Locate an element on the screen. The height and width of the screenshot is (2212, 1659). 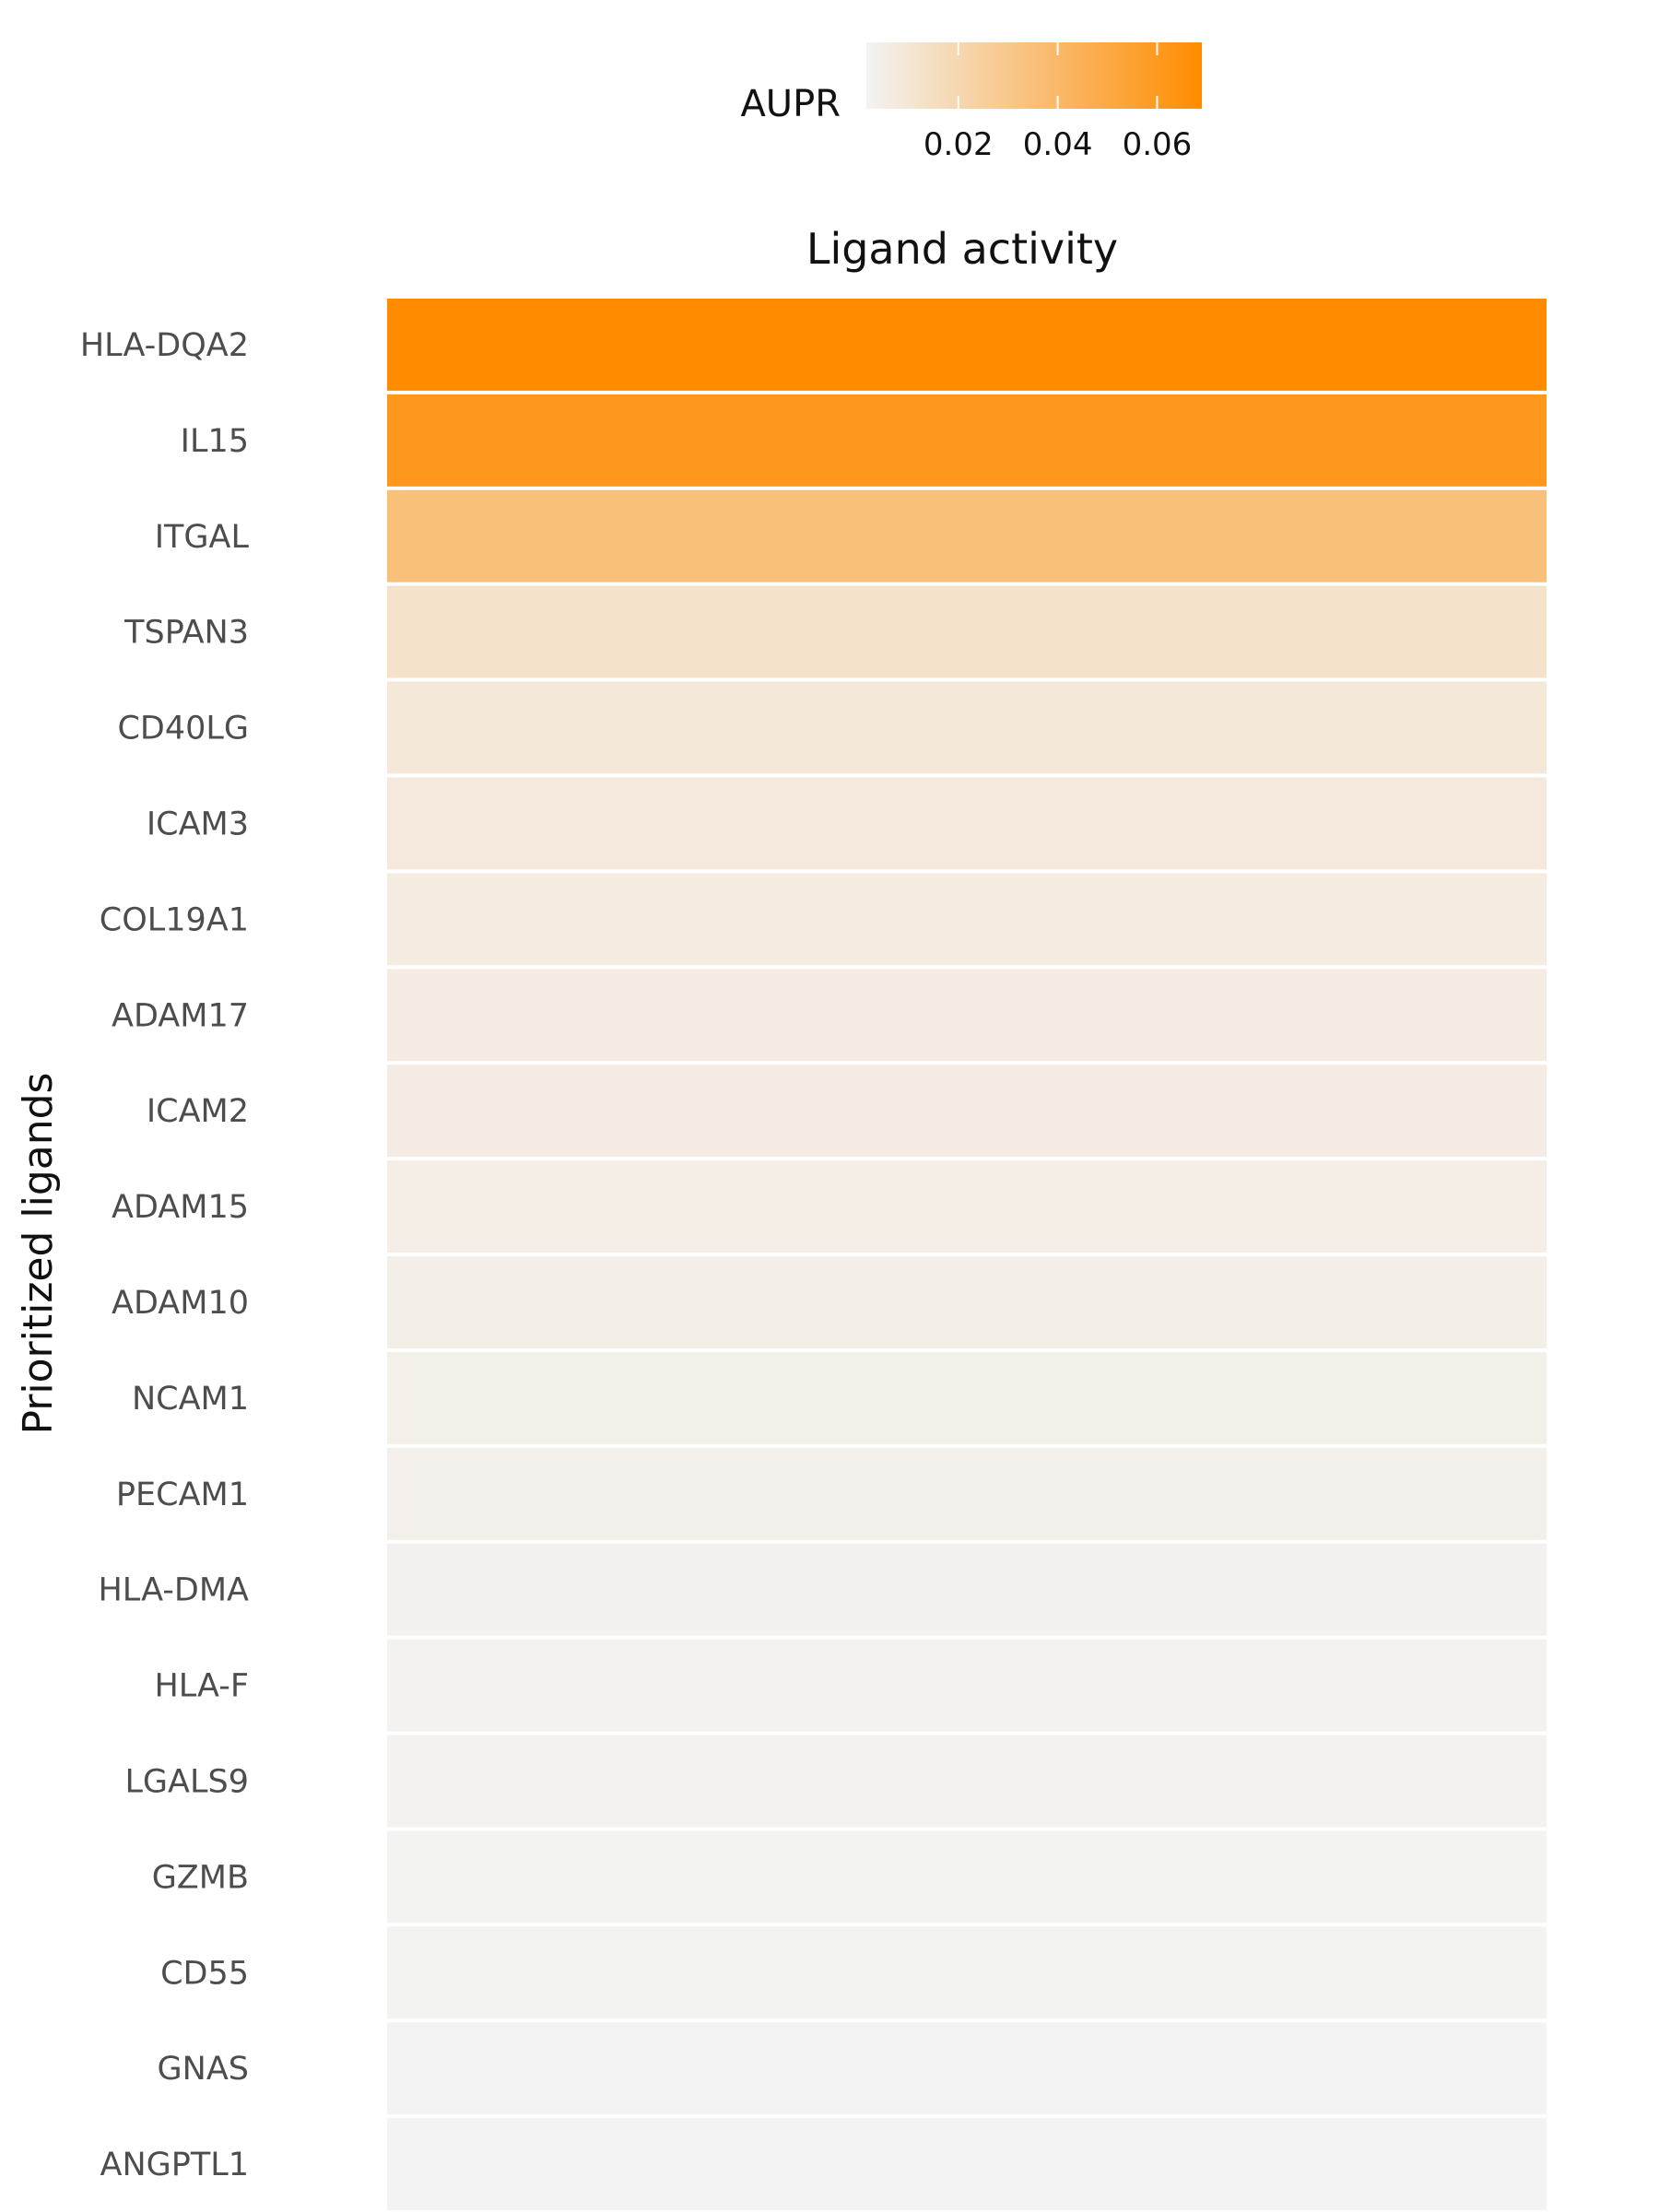
legend-colorbar is located at coordinates (1034, 75).